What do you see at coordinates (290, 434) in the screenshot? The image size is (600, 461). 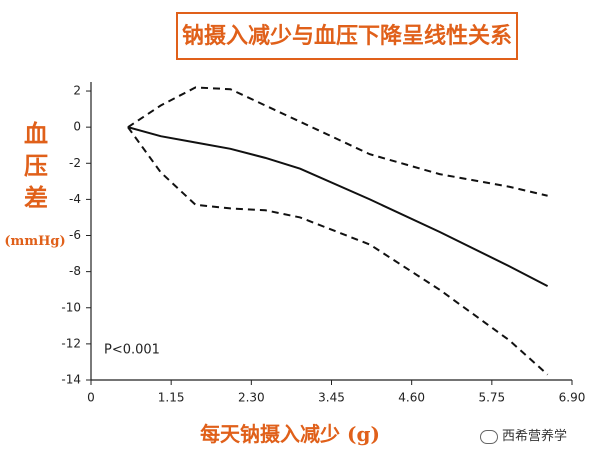 I see `x-axis-label: 每天钠摄入减少 (g)` at bounding box center [290, 434].